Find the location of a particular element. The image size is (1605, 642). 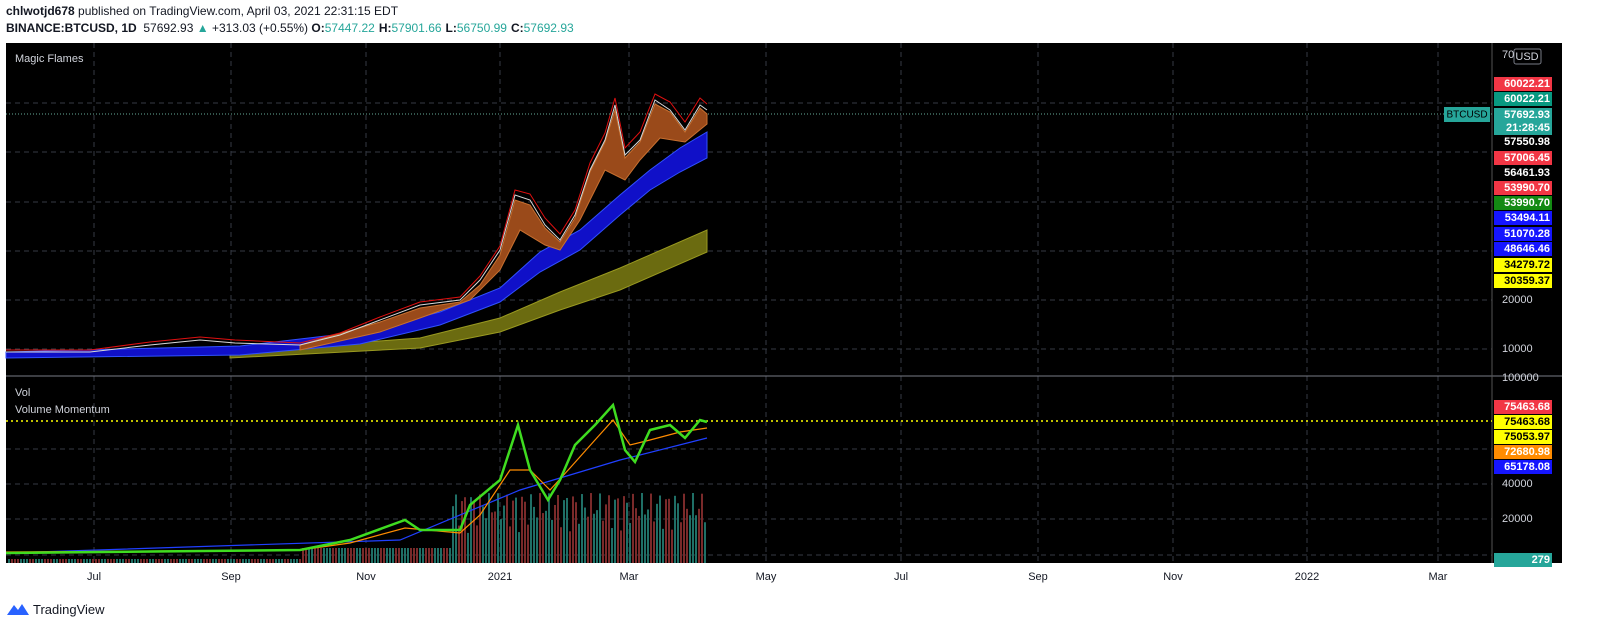

symbol-tag-bg is located at coordinates (1467, 114).